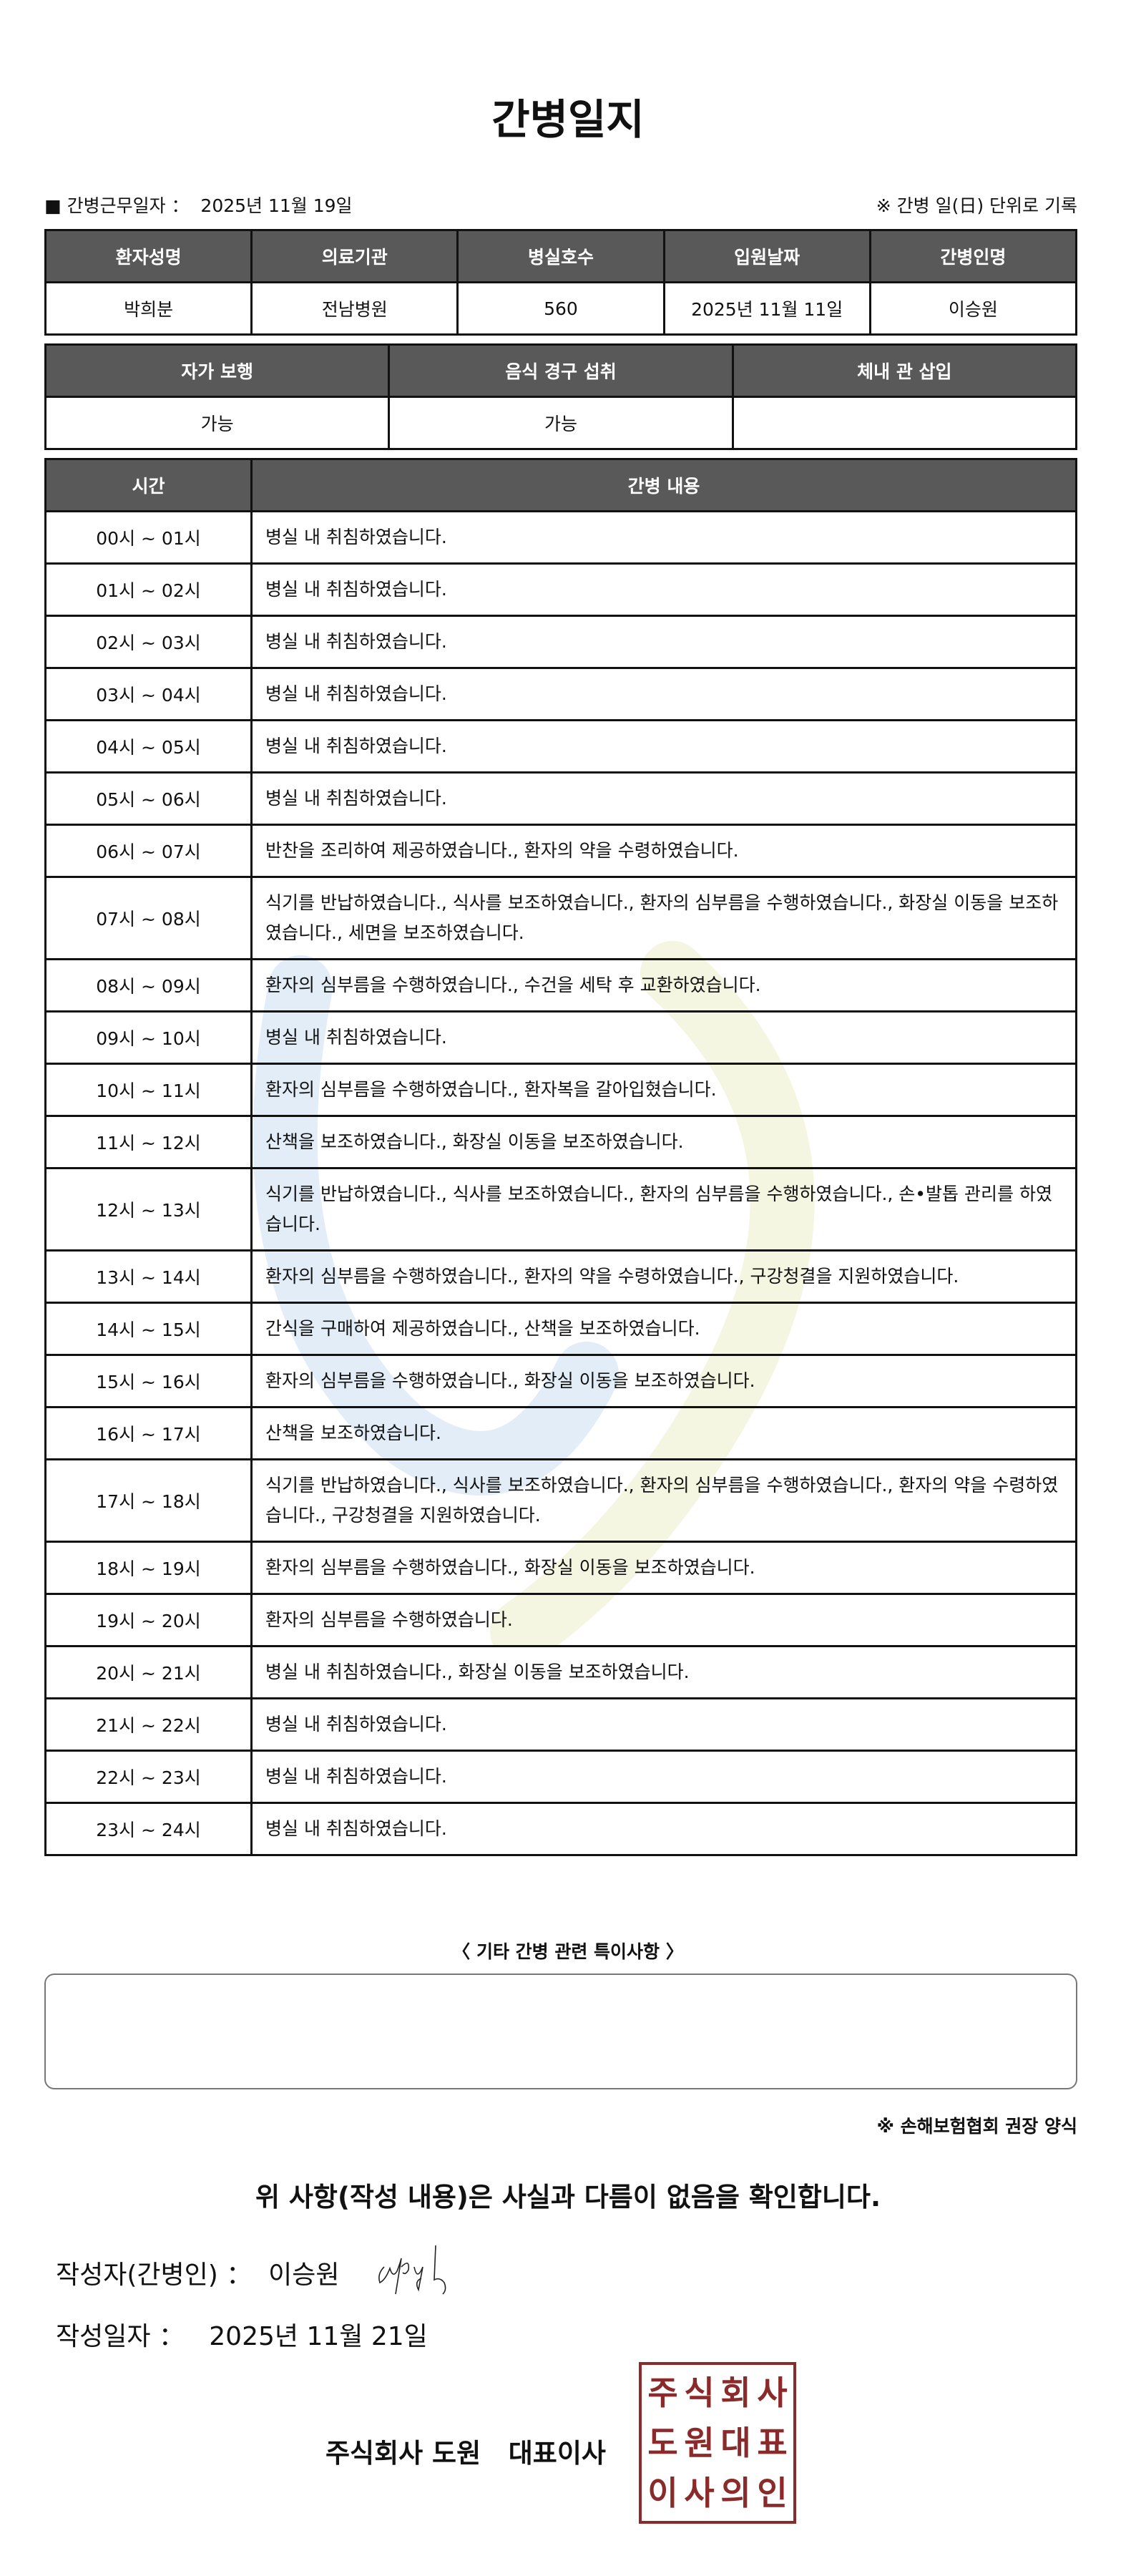  I want to click on written-date: 2025년 11월 21일, so click(318, 2336).